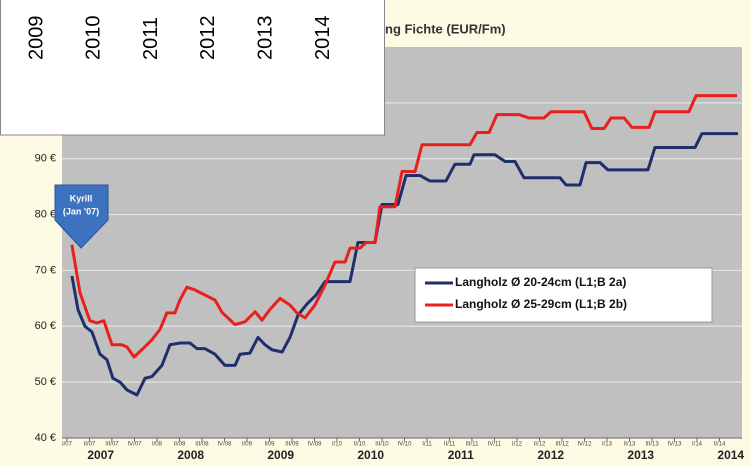 The image size is (751, 466). I want to click on x-tick-label: IV/10, so click(404, 445).